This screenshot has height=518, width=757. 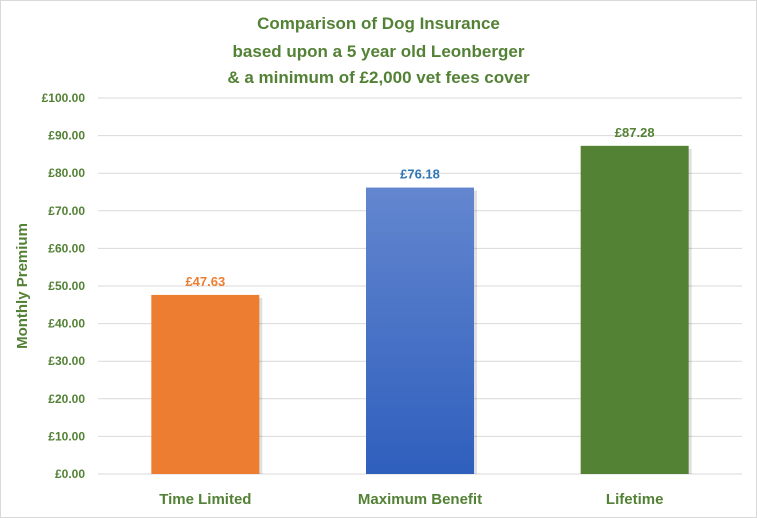 I want to click on y-tick-label: £60.00, so click(x=66, y=248).